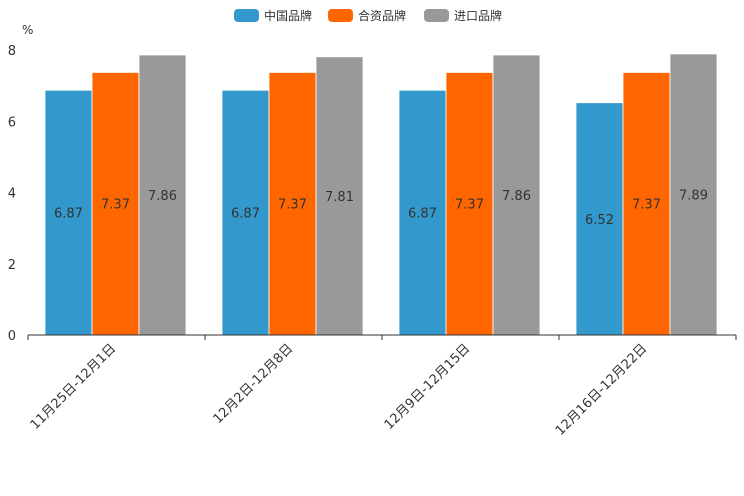  I want to click on y-tick-label: 4, so click(12, 194).